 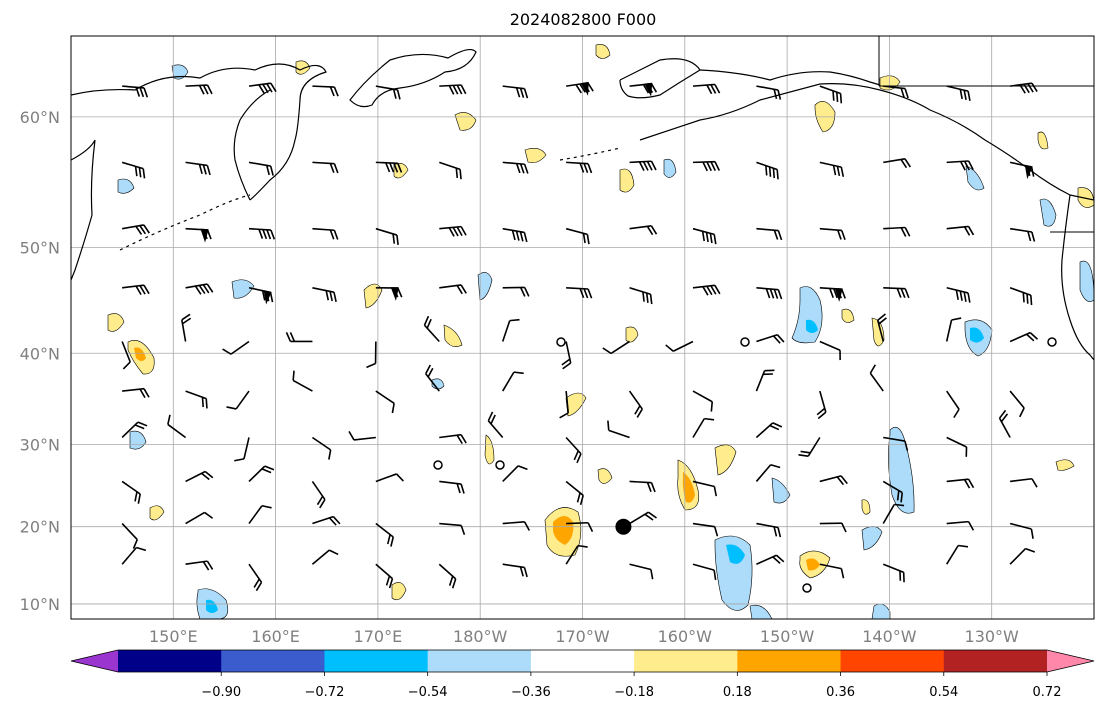 I want to click on latitude-label: 60°N, so click(x=40, y=117).